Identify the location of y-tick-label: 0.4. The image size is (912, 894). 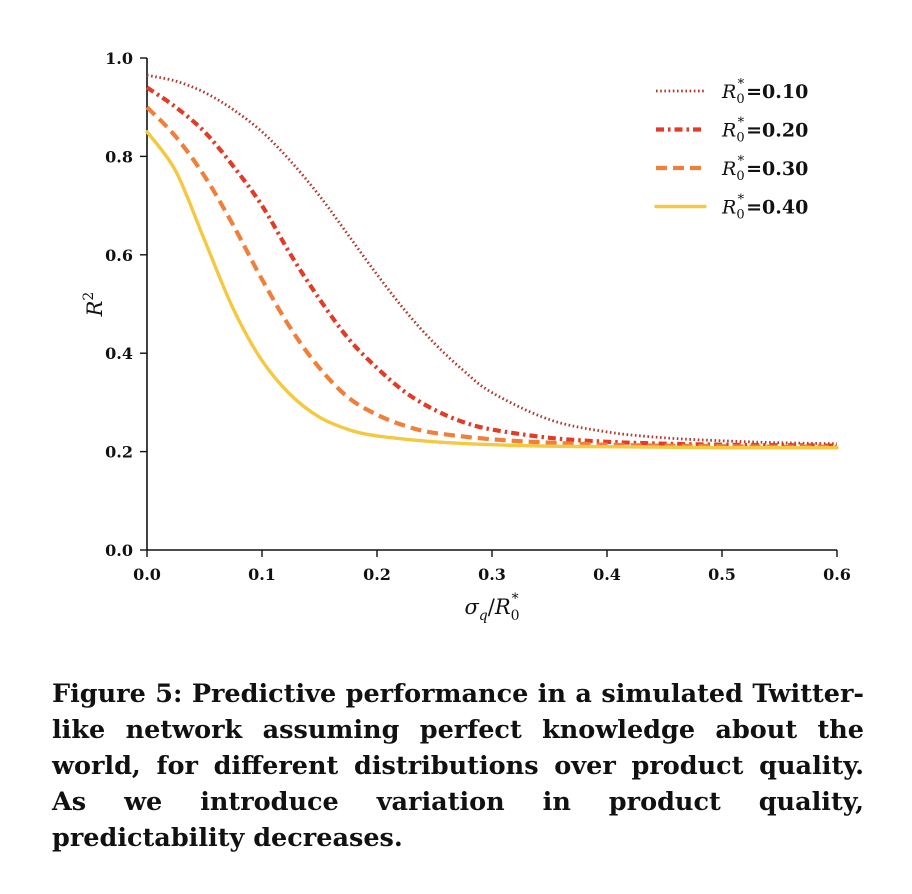
(119, 353).